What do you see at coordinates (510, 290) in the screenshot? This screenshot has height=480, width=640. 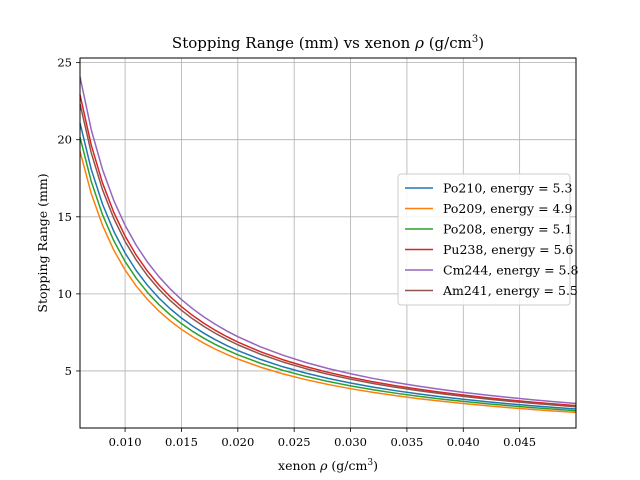 I see `legend-entry: Am241, energy = 5.5` at bounding box center [510, 290].